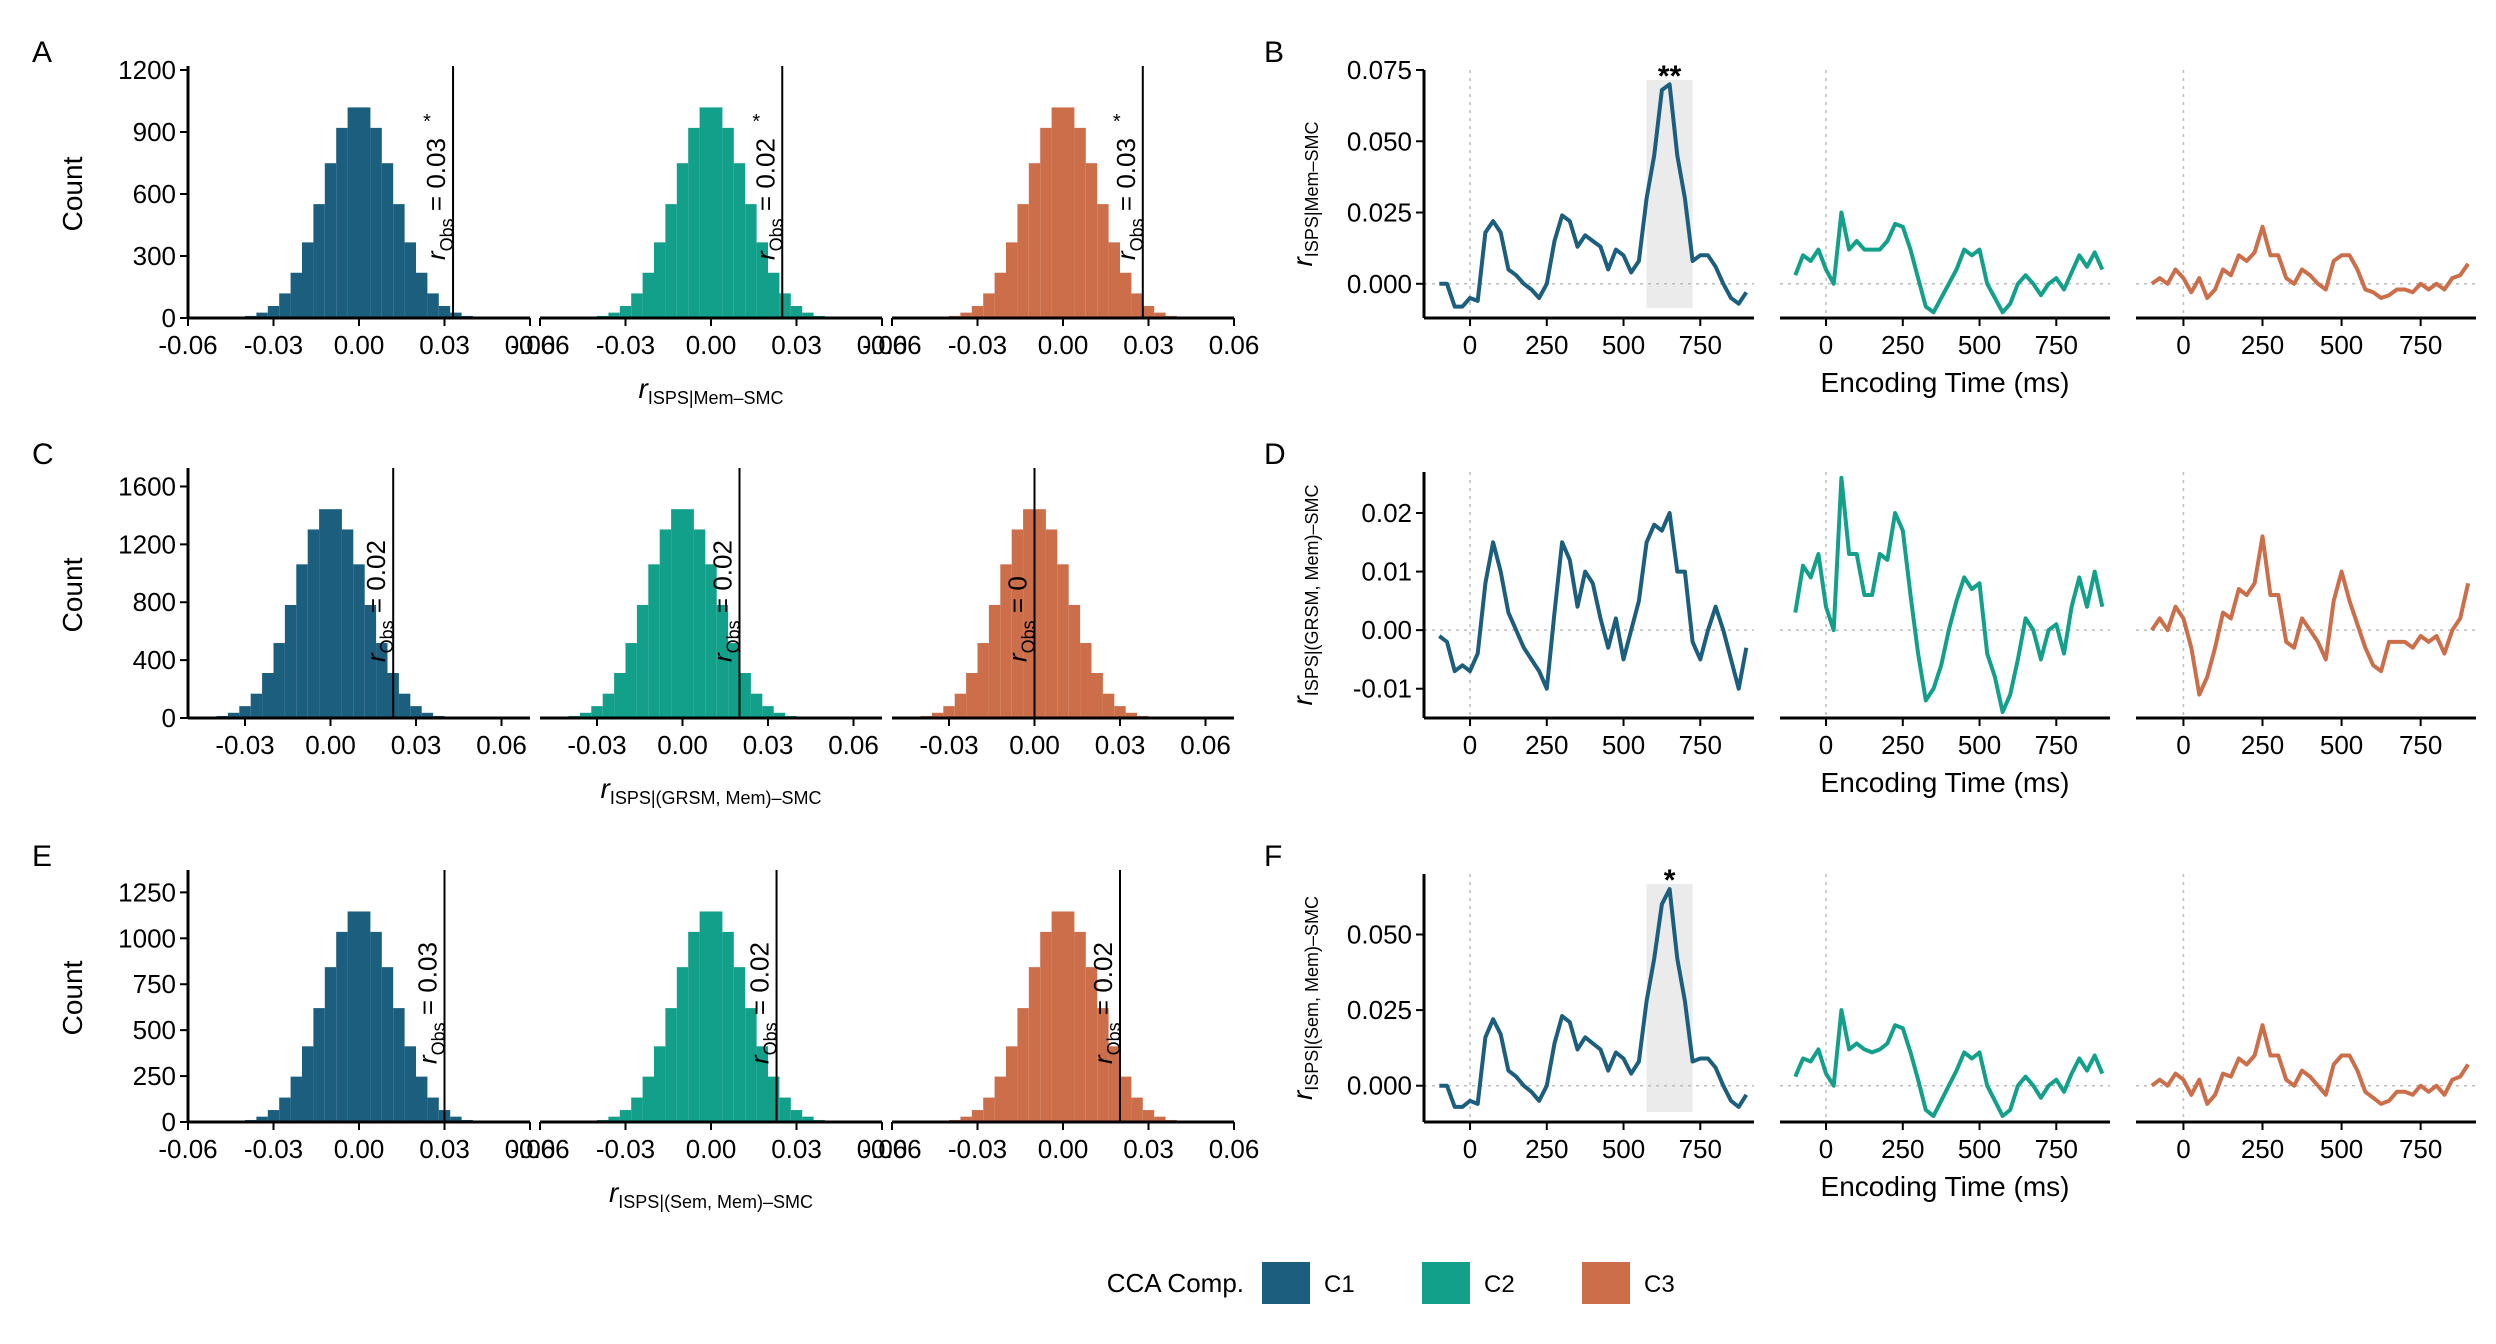  What do you see at coordinates (147, 544) in the screenshot?
I see `y-tick-label: 1200` at bounding box center [147, 544].